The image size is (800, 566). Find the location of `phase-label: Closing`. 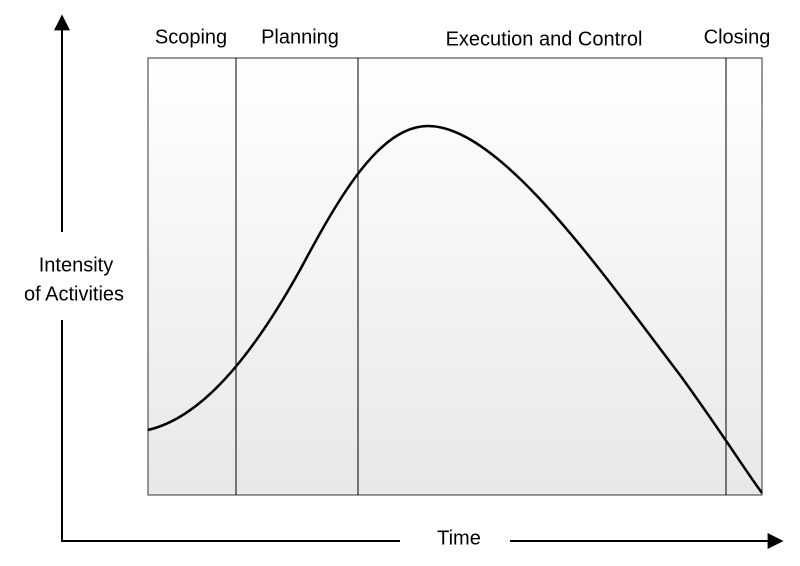

phase-label: Closing is located at coordinates (737, 37).